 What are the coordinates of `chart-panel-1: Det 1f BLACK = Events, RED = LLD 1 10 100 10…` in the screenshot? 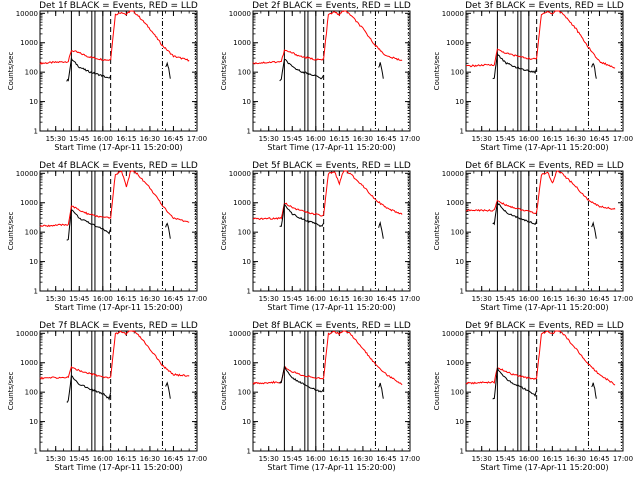 It's located at (107, 76).